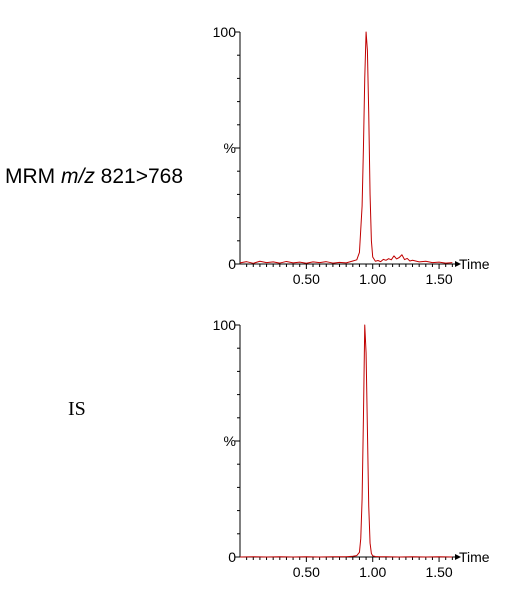 This screenshot has height=593, width=515. I want to click on panel-label-is-prefix: IS, so click(77, 409).